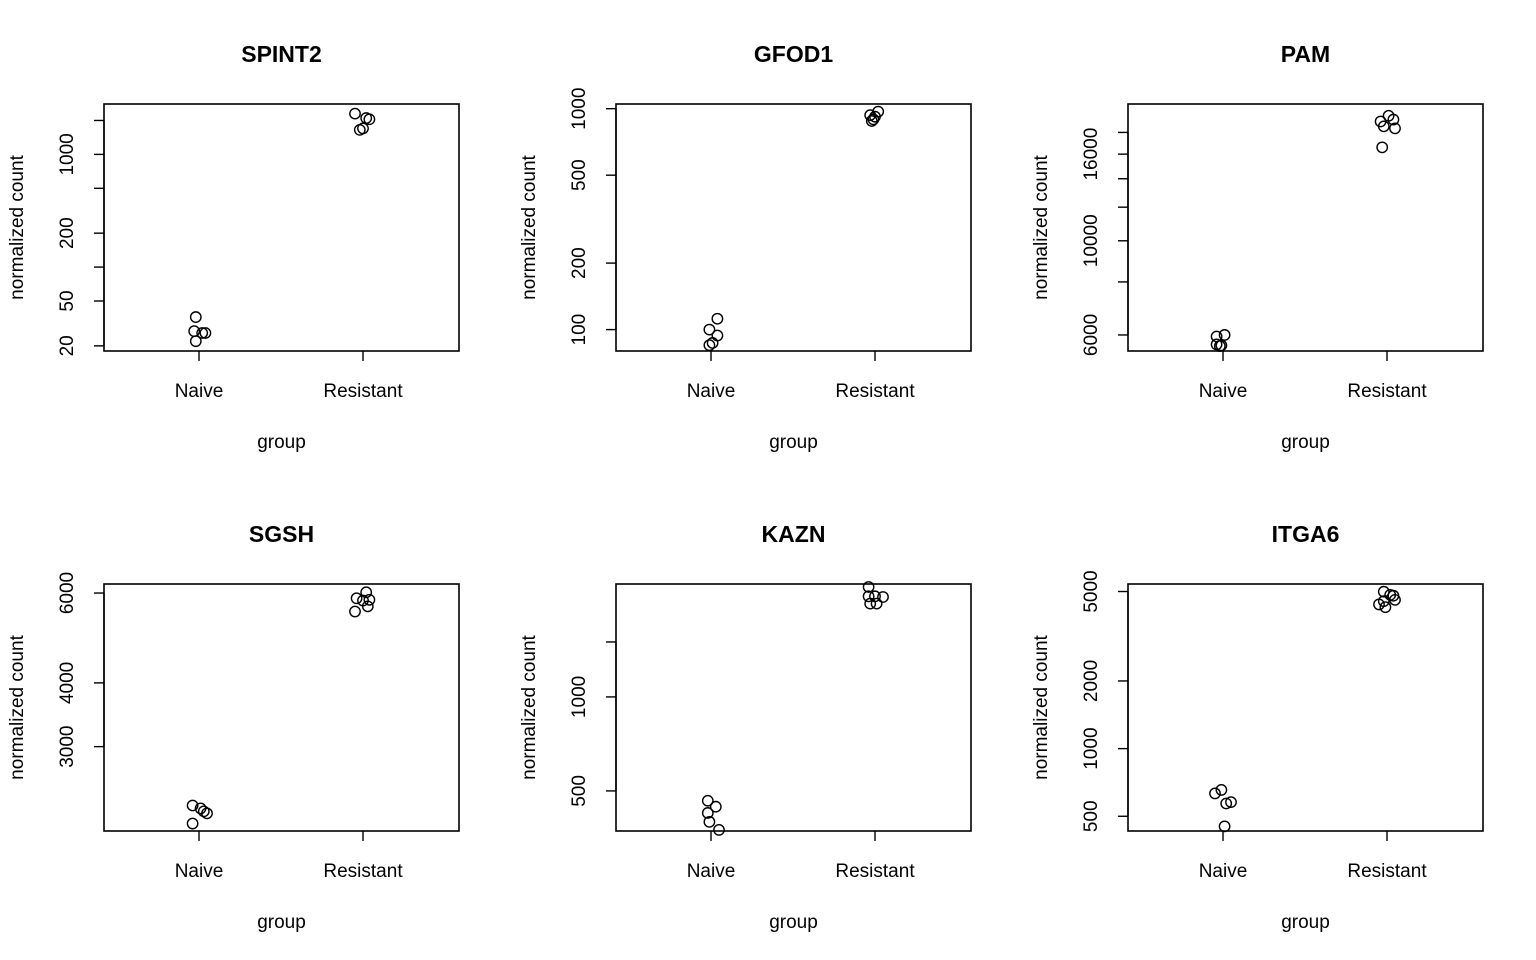 The width and height of the screenshot is (1536, 960). What do you see at coordinates (1091, 681) in the screenshot?
I see `y-tick-label: 2000` at bounding box center [1091, 681].